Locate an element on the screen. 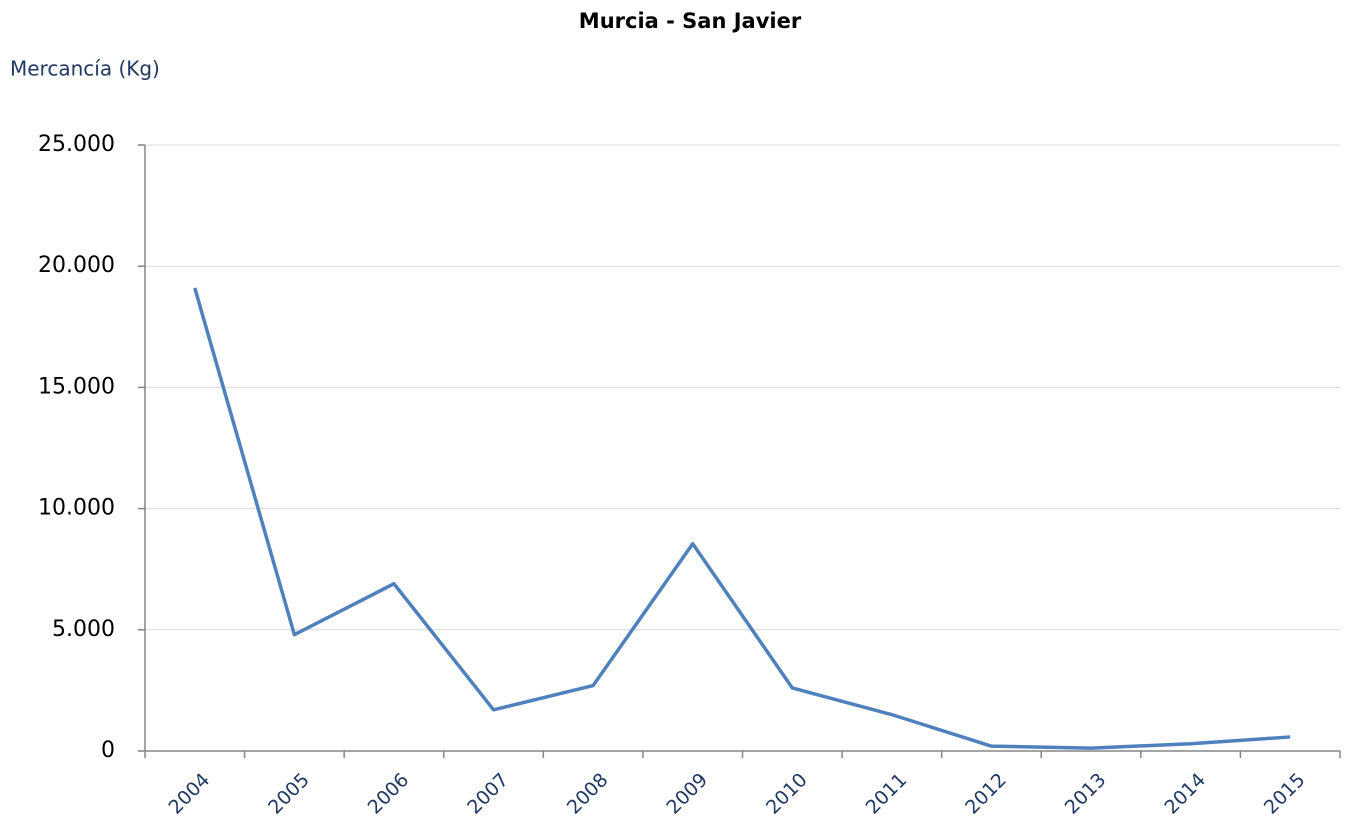 The height and width of the screenshot is (822, 1346). x-tick-label: 2014 is located at coordinates (1185, 794).